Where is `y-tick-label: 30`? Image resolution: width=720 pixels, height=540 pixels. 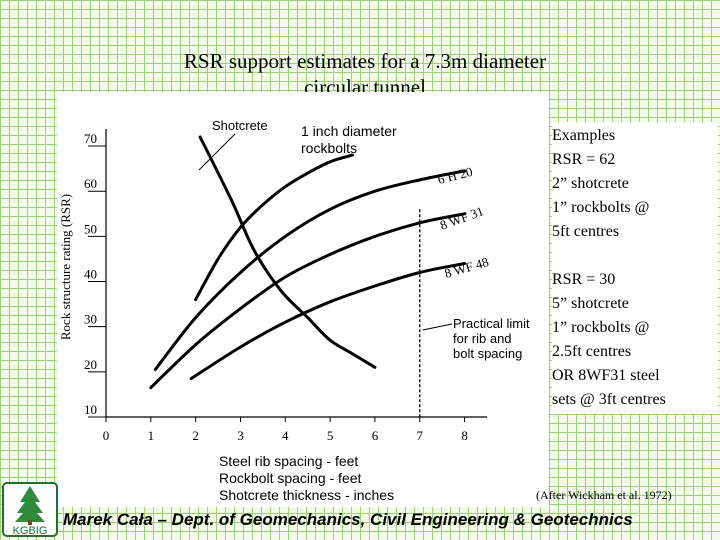 y-tick-label: 30 is located at coordinates (90, 319).